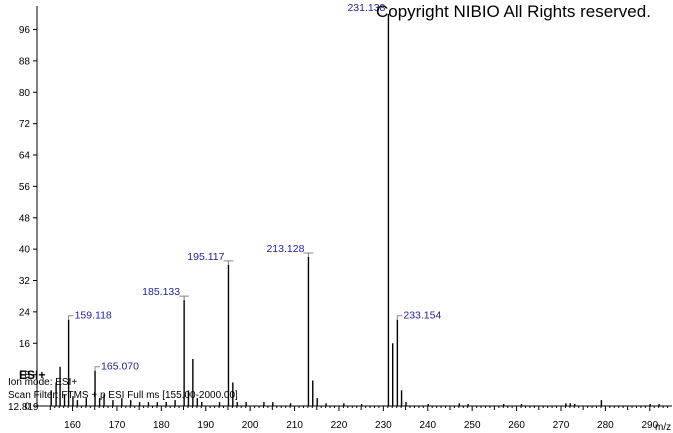 The width and height of the screenshot is (673, 433). I want to click on x-tick-label: 180, so click(161, 425).